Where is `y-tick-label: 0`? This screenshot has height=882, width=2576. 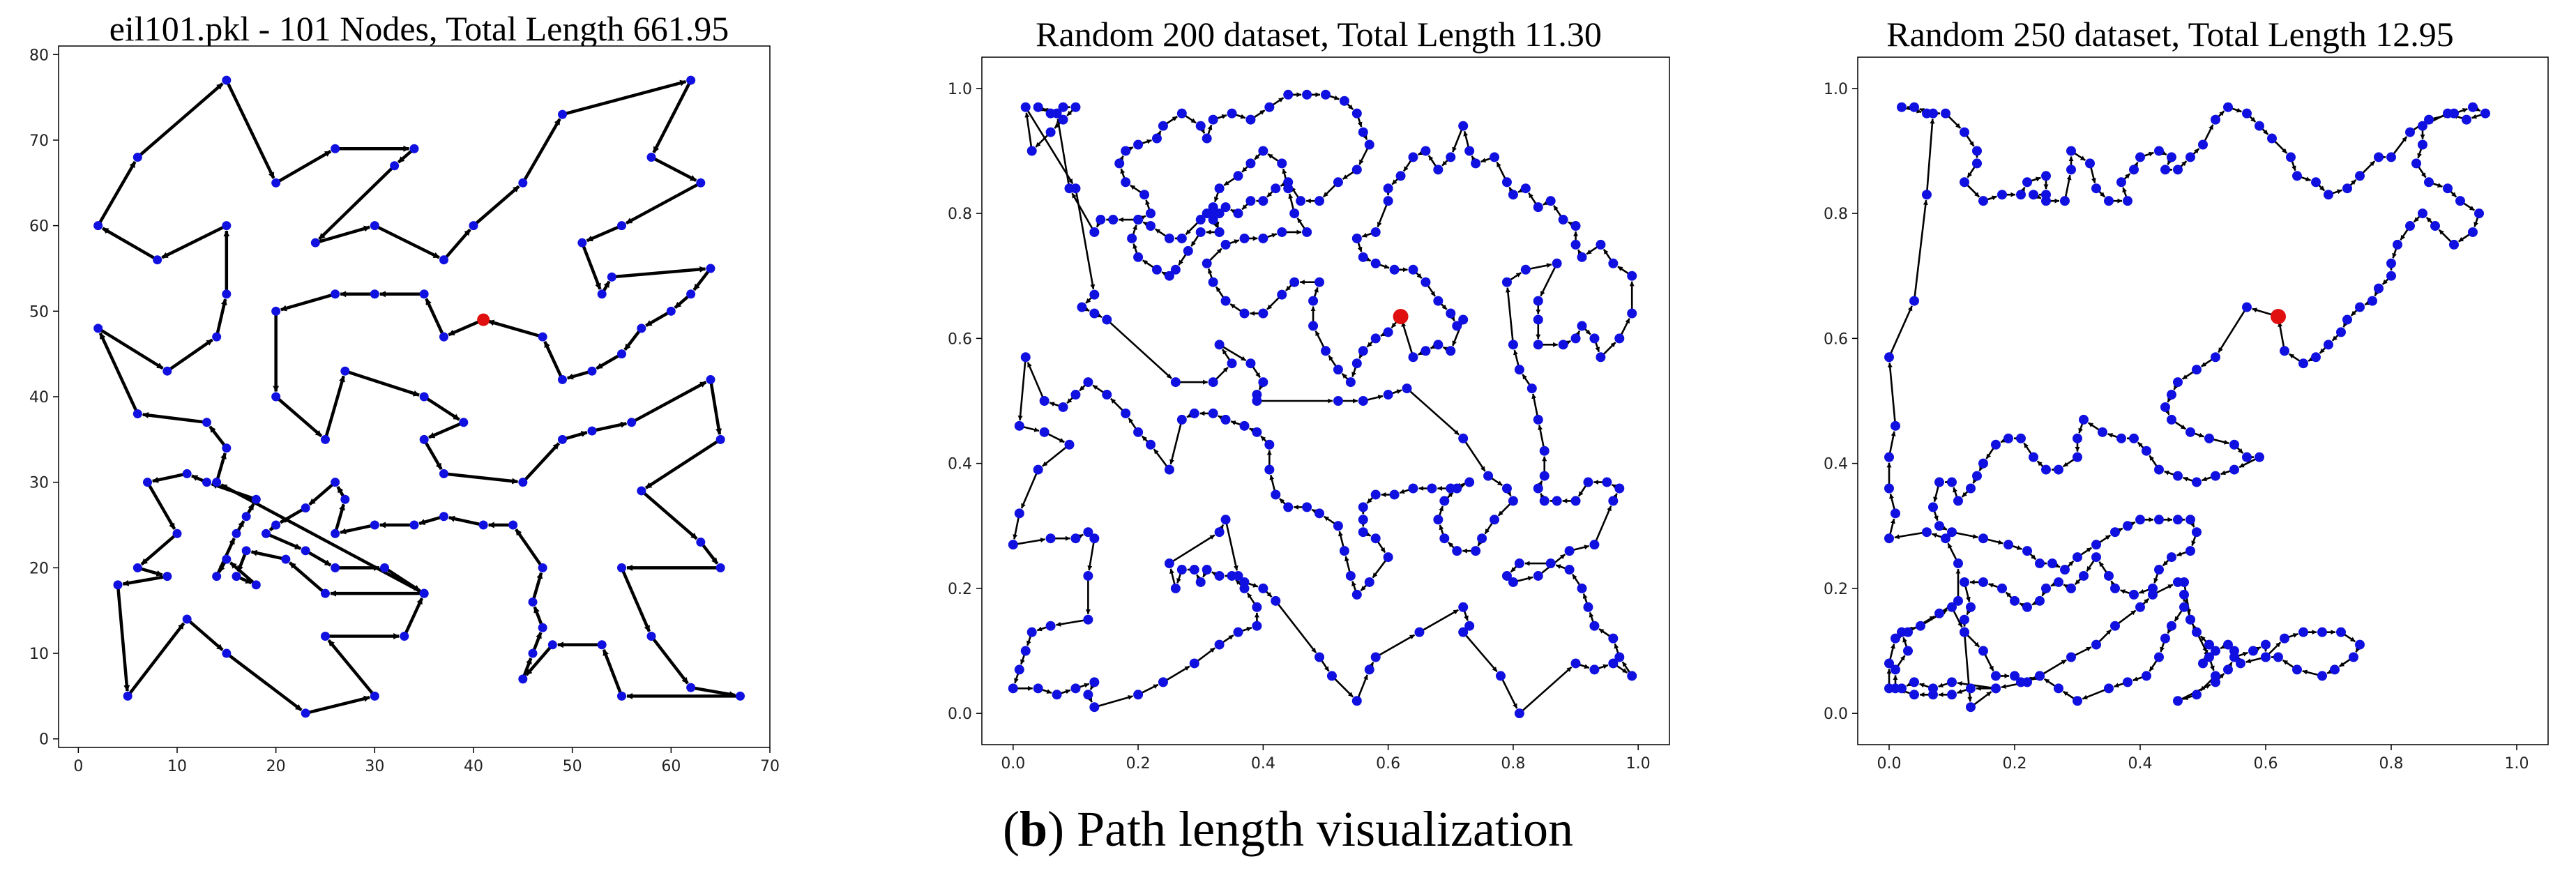
y-tick-label: 0 is located at coordinates (44, 740).